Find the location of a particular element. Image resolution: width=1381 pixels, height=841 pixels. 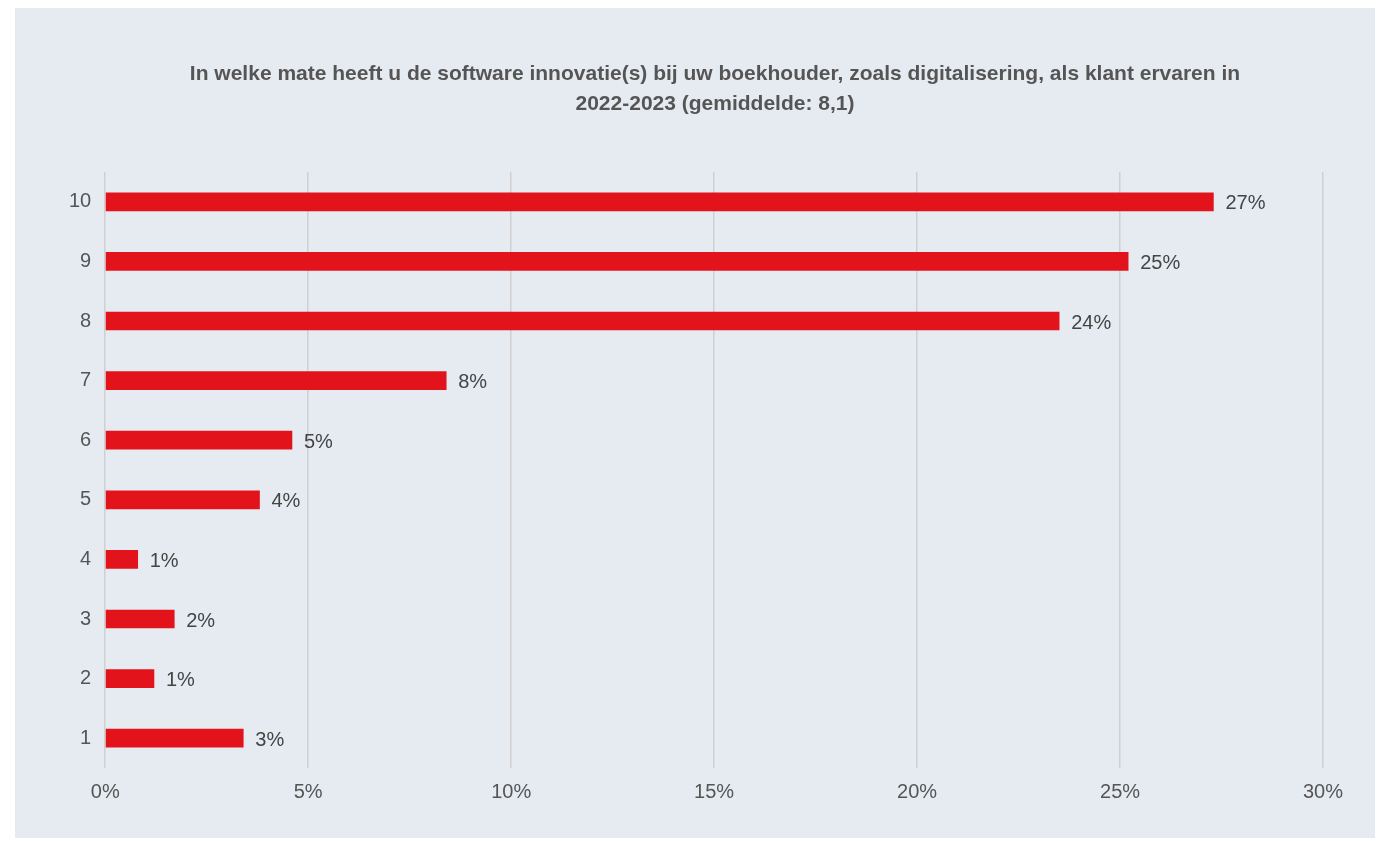

y-tick-label: 1 is located at coordinates (86, 736).